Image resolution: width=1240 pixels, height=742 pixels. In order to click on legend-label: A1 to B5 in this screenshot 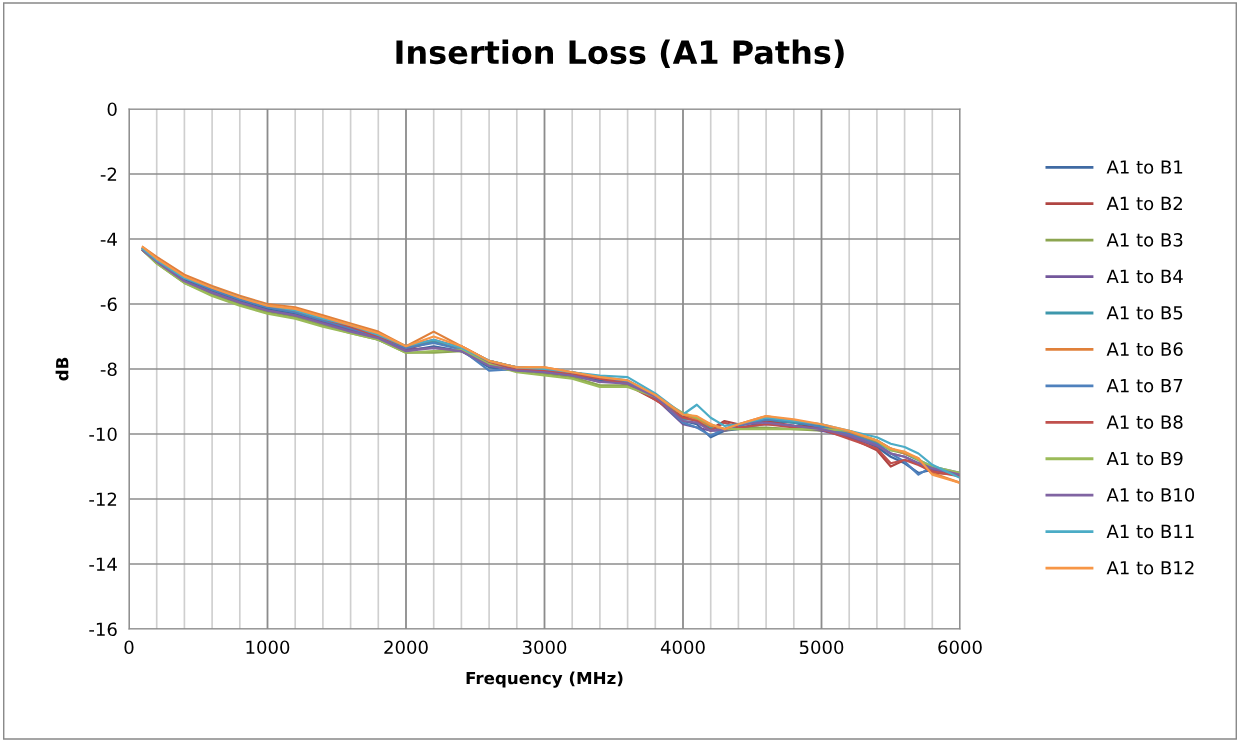, I will do `click(1144, 313)`.